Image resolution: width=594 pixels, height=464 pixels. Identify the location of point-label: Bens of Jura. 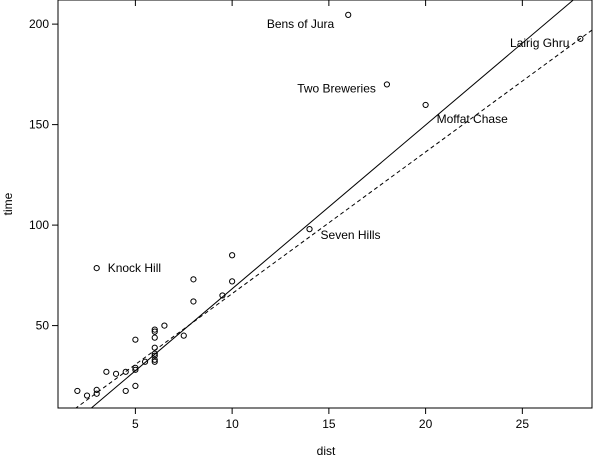
(301, 24).